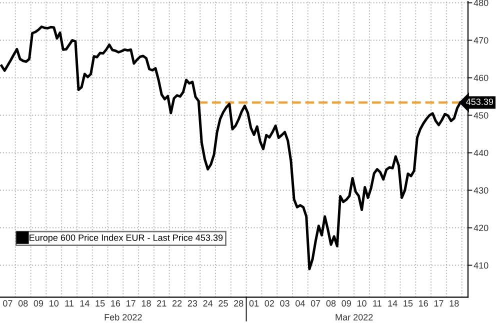 The width and height of the screenshot is (500, 323). Describe the element at coordinates (161, 303) in the screenshot. I see `x-tick-label: 21` at that location.